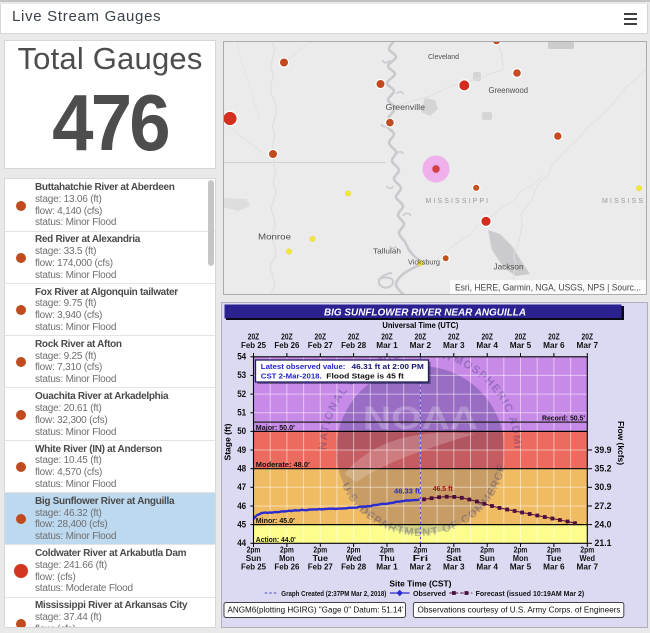 This screenshot has height=633, width=650. What do you see at coordinates (387, 558) in the screenshot?
I see `svg-text: Thu` at bounding box center [387, 558].